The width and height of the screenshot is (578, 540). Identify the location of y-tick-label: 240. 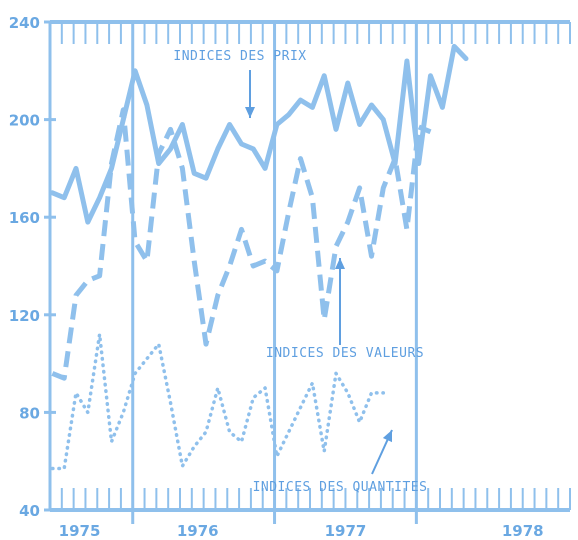
(24, 23).